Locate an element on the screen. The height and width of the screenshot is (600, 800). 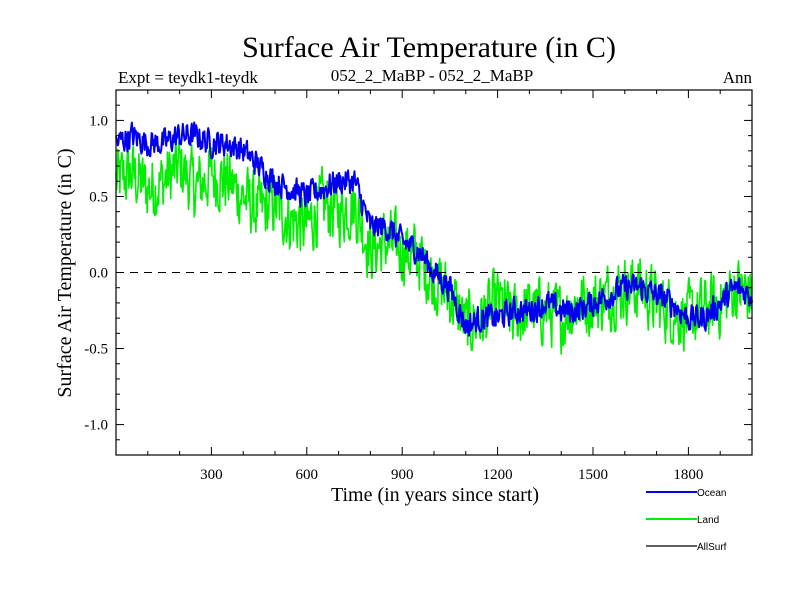
y-tick-label: -1.0 is located at coordinates (96, 426).